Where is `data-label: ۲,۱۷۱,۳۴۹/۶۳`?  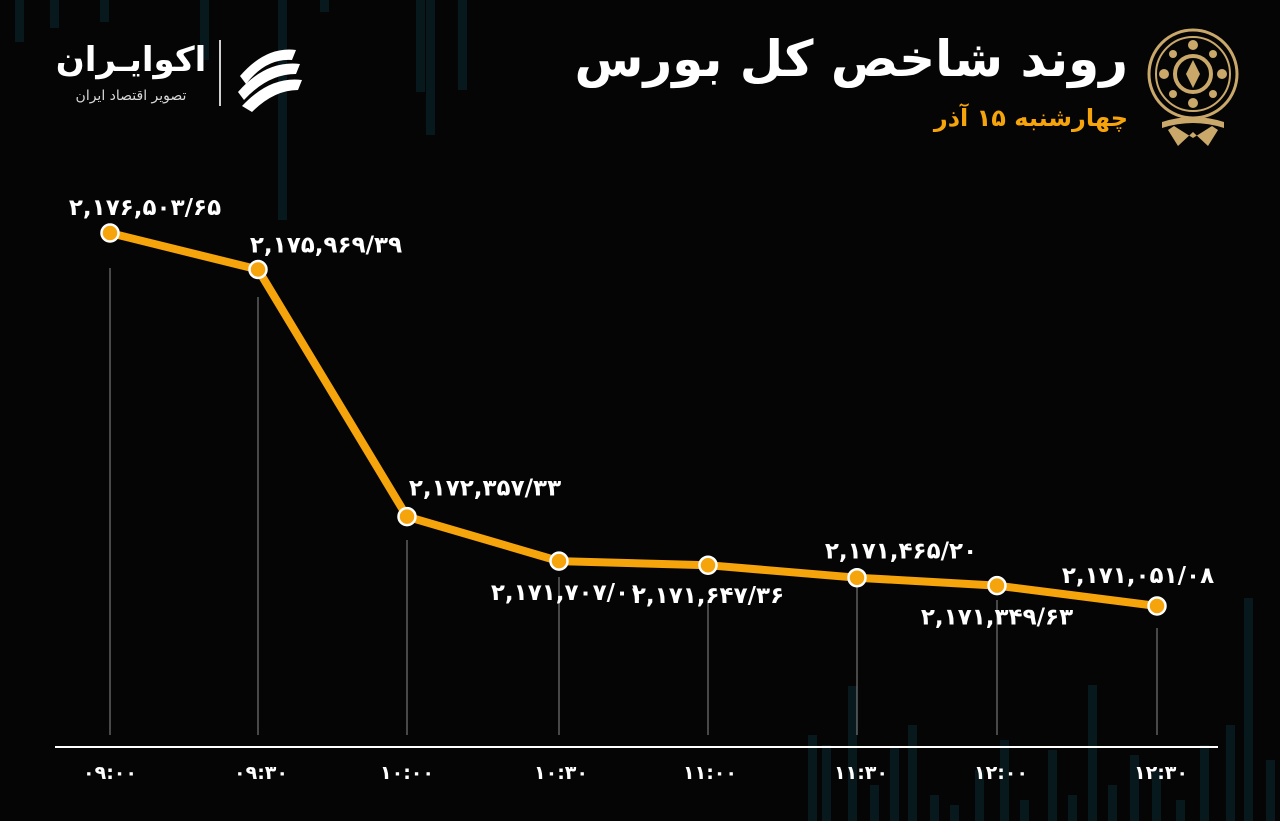 data-label: ۲,۱۷۱,۳۴۹/۶۳ is located at coordinates (997, 618).